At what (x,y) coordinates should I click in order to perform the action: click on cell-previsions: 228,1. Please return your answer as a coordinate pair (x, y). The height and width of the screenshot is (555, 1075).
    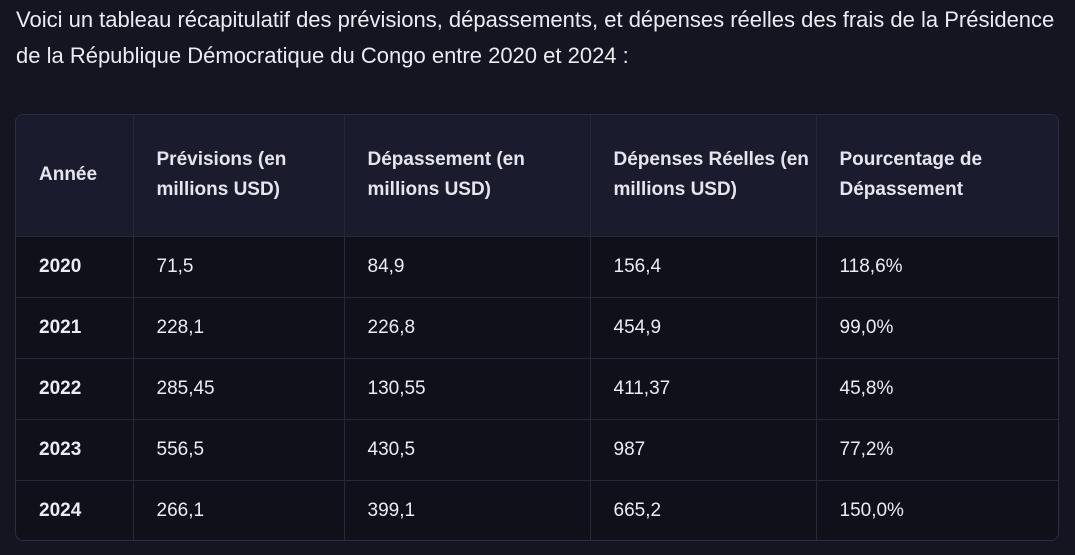
    Looking at the image, I should click on (239, 327).